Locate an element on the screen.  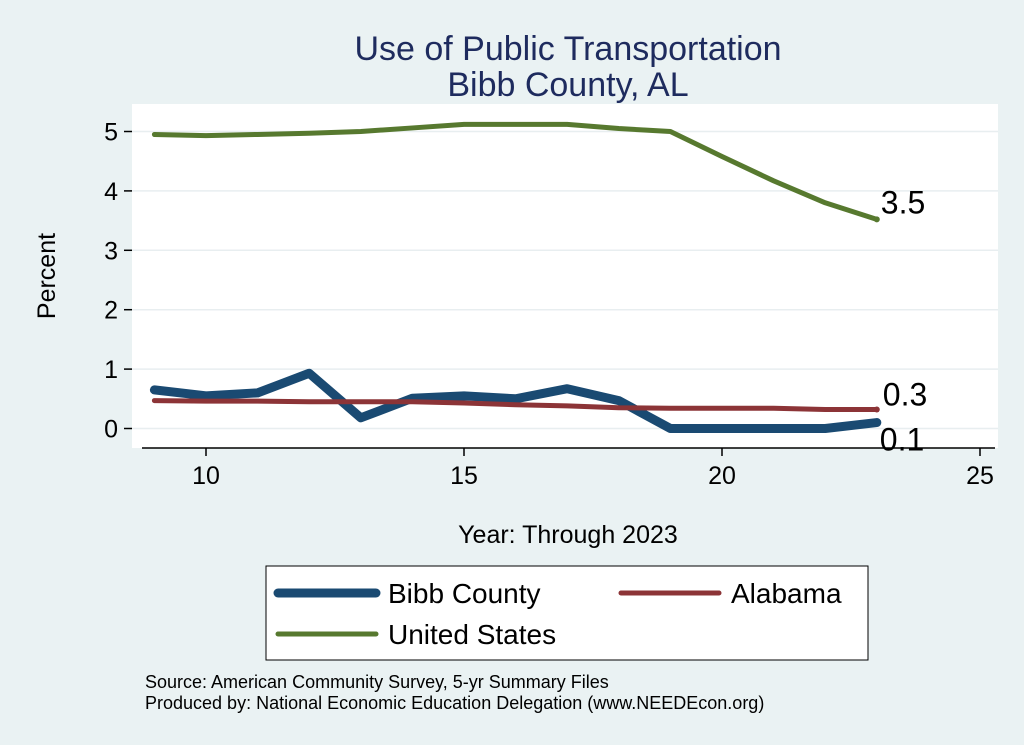
end-label: 3.5 is located at coordinates (903, 202).